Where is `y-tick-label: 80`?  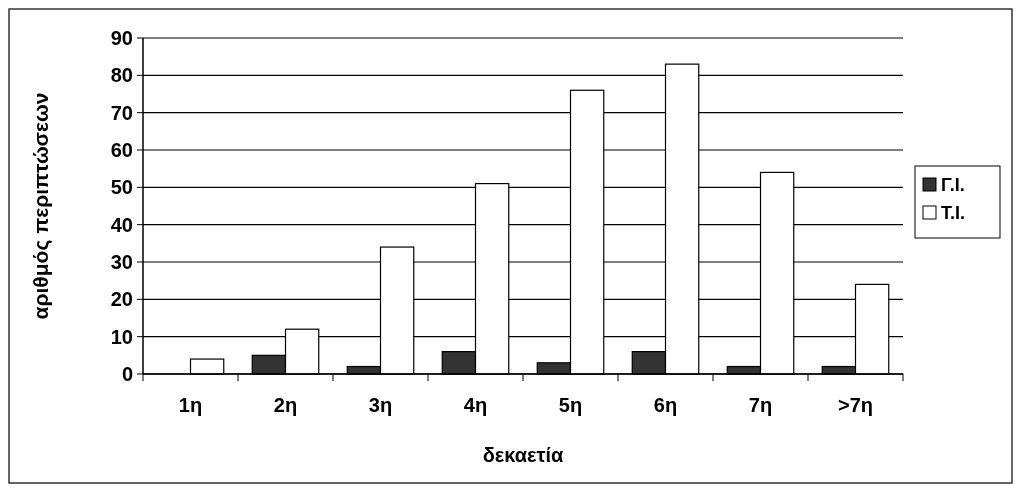
y-tick-label: 80 is located at coordinates (121, 75).